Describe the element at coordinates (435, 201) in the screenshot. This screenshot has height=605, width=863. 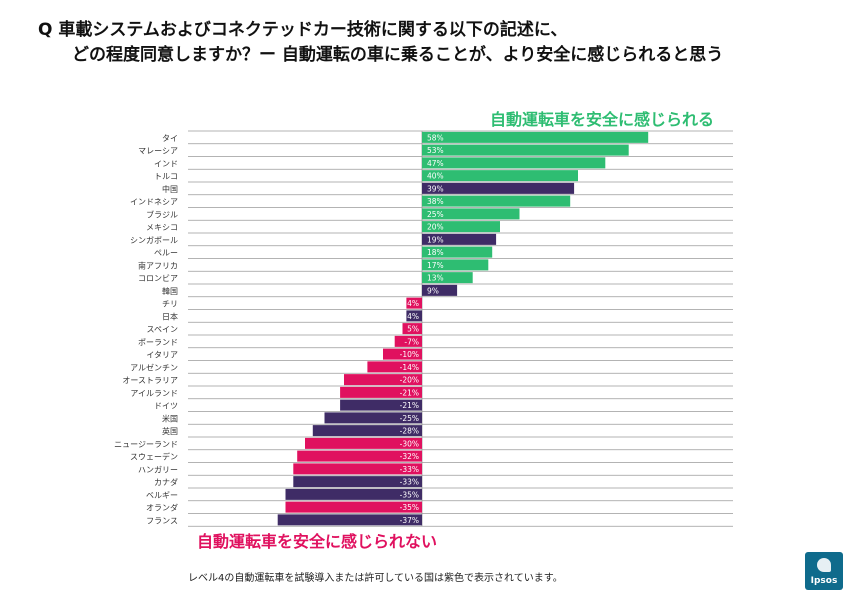
I see `value-label: 38%` at that location.